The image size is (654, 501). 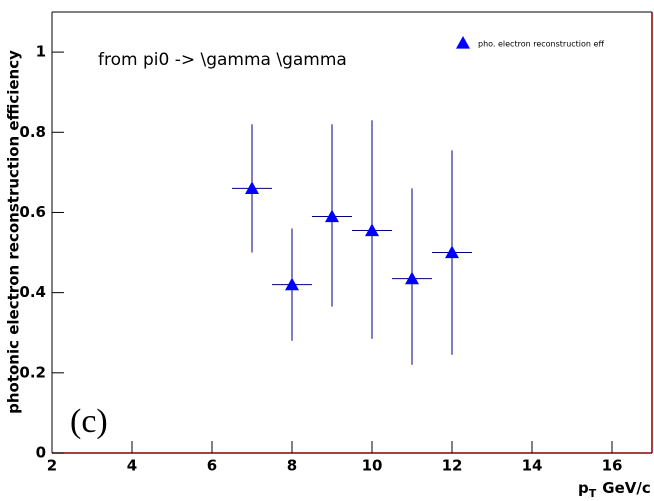 I want to click on annotation: from pi0 -> \gamma \gamma, so click(x=222, y=60).